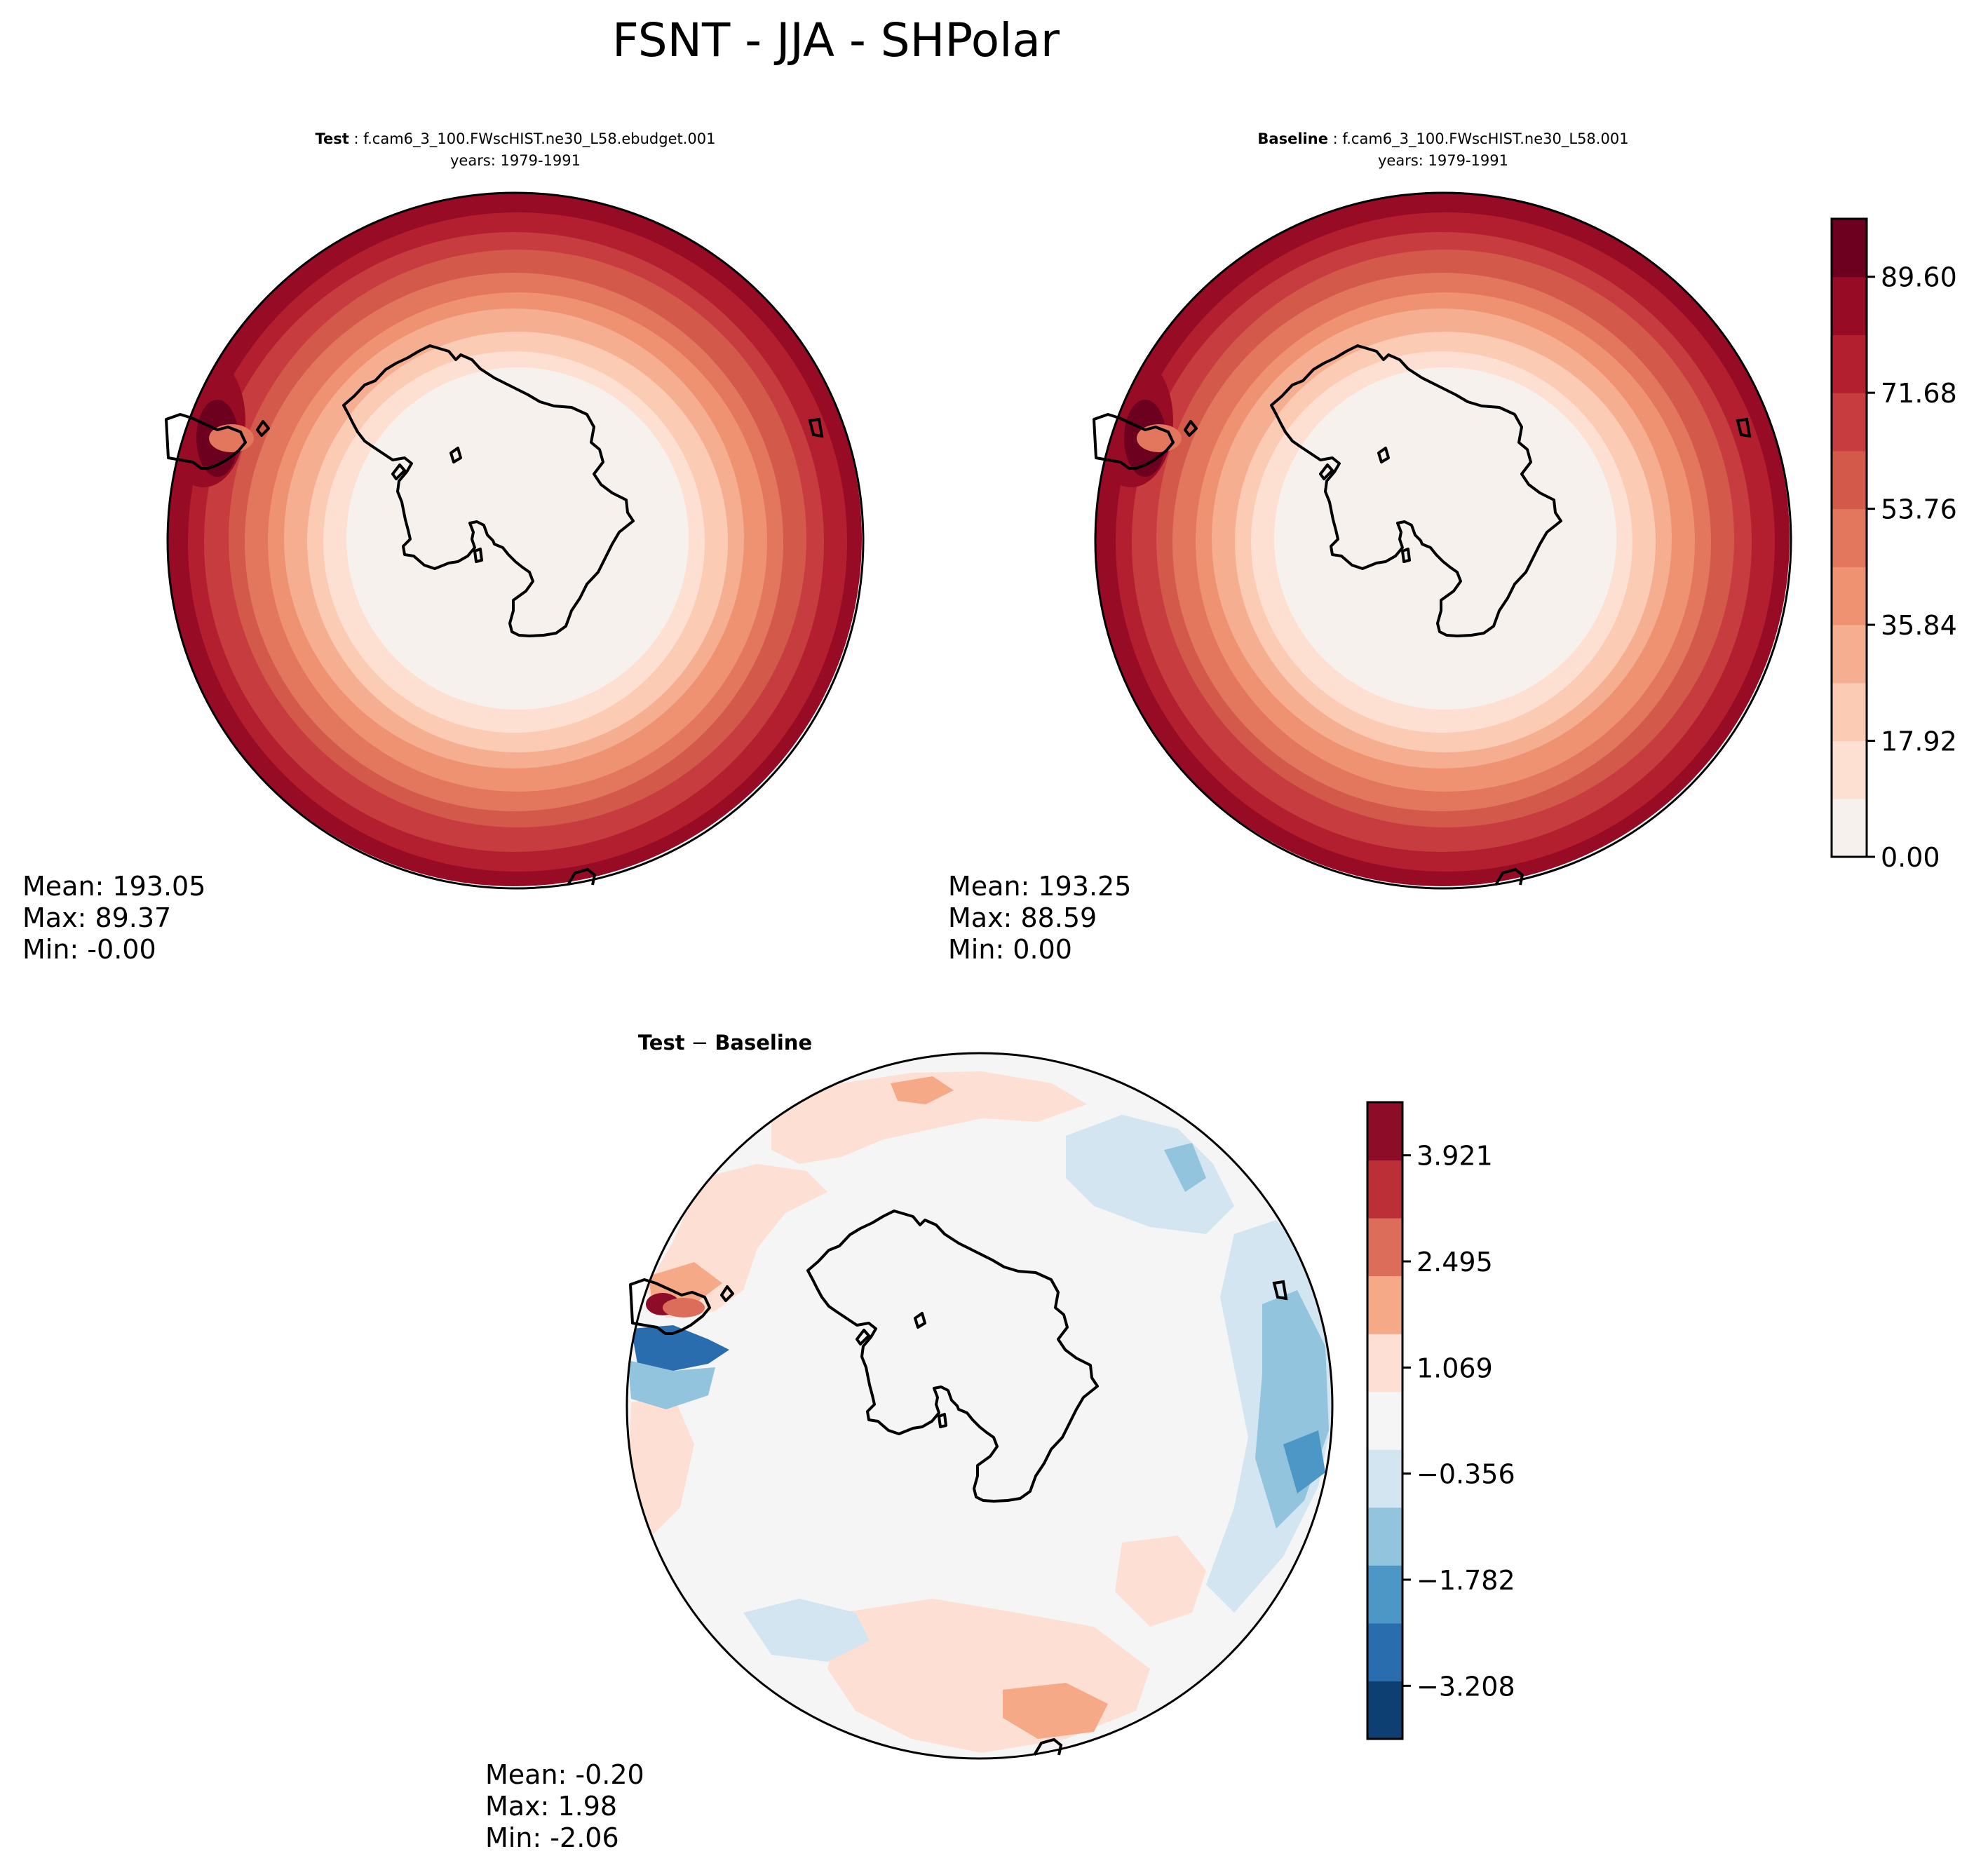 This screenshot has width=1988, height=1870. Describe the element at coordinates (836, 40) in the screenshot. I see `figure-title: FSNT - JJA - SHPolar` at that location.